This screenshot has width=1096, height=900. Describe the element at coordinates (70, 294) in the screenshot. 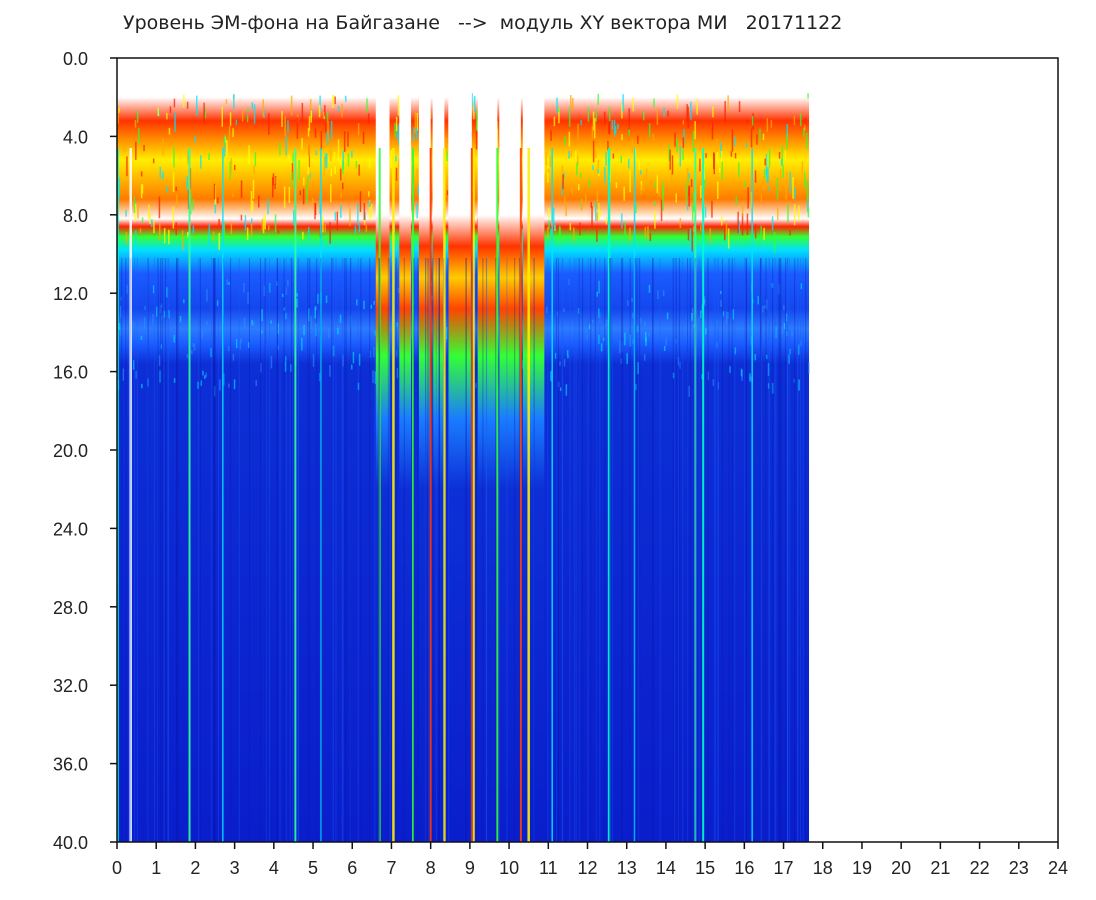

I see `y-tick-label: 12.0` at that location.